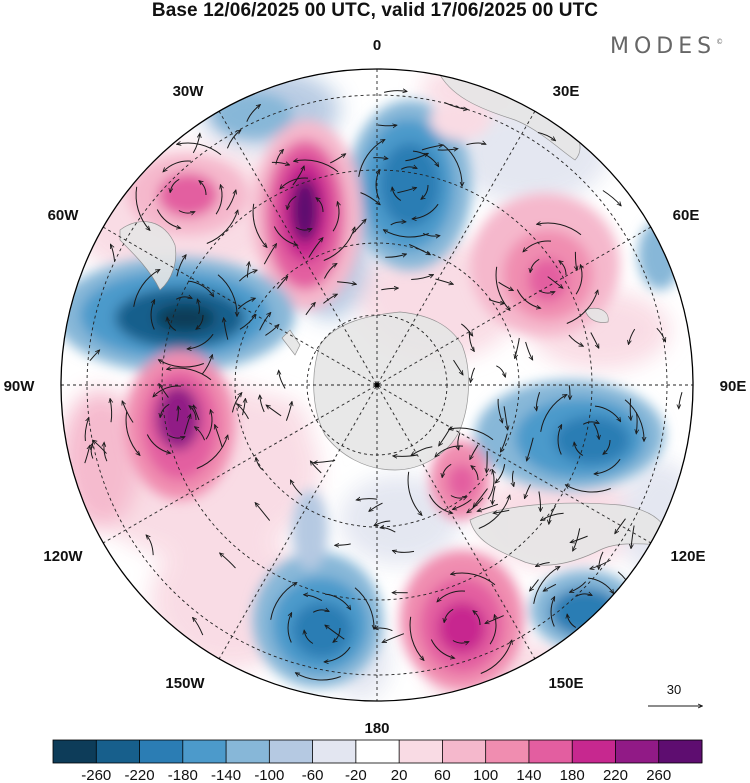 This screenshot has width=750, height=783. I want to click on meridian-label-120w: 120W, so click(63, 556).